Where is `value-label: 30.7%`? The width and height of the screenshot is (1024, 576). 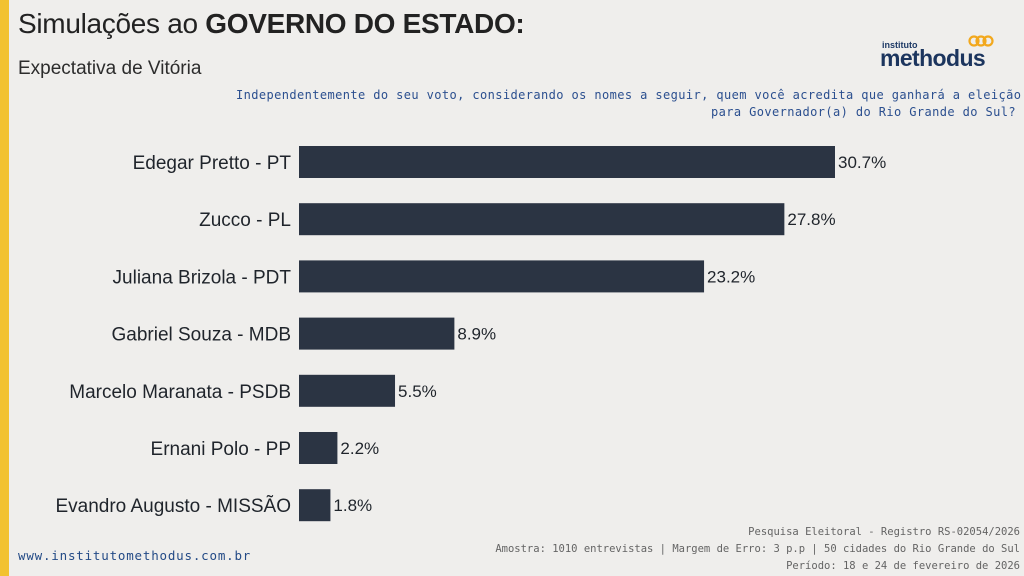
value-label: 30.7% is located at coordinates (862, 162).